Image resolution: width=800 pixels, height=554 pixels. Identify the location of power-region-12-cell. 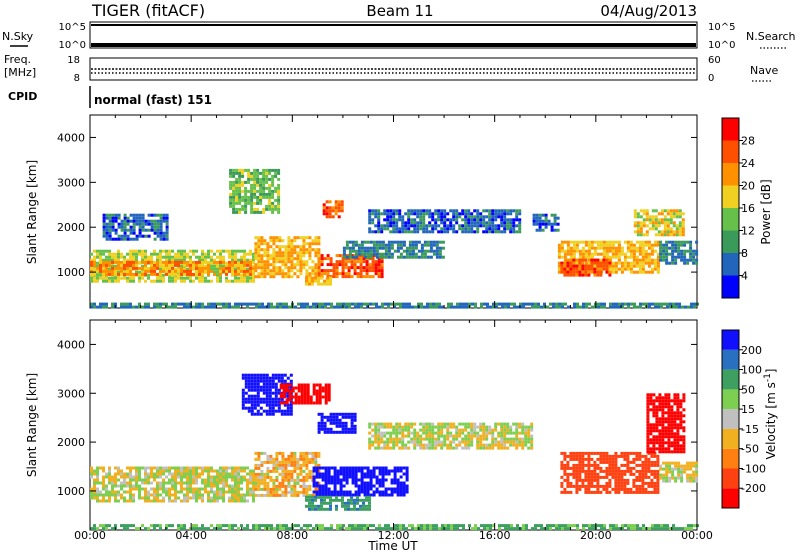
(610, 275).